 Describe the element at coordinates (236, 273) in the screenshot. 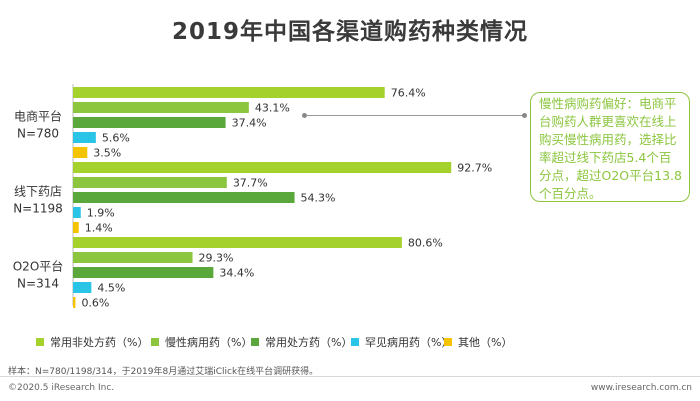

I see `bar-value-label: 34.4%` at that location.